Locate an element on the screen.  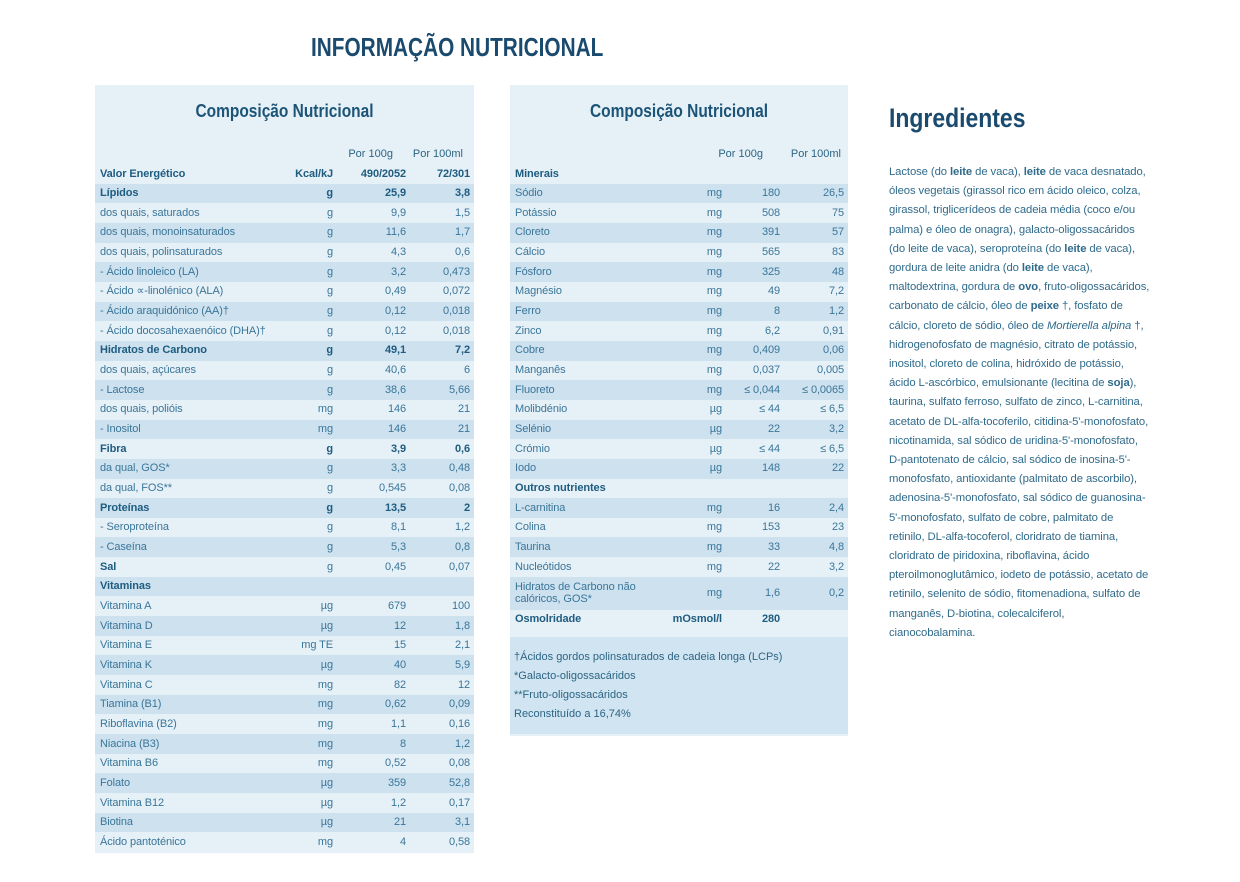
nutrient-label: - Ácido linoleico (LA) is located at coordinates (149, 271).